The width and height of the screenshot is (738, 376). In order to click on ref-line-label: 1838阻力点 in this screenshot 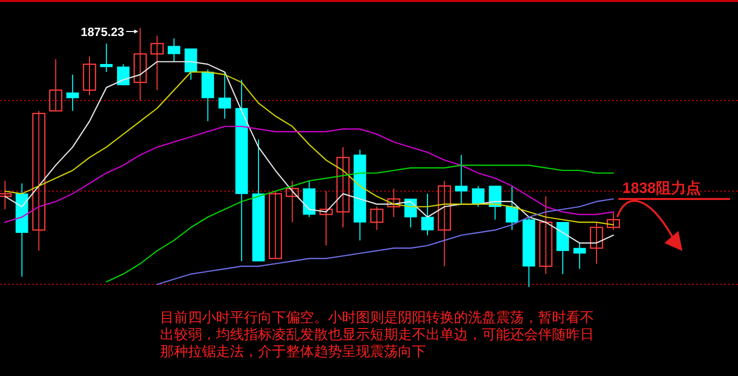, I will do `click(661, 188)`.